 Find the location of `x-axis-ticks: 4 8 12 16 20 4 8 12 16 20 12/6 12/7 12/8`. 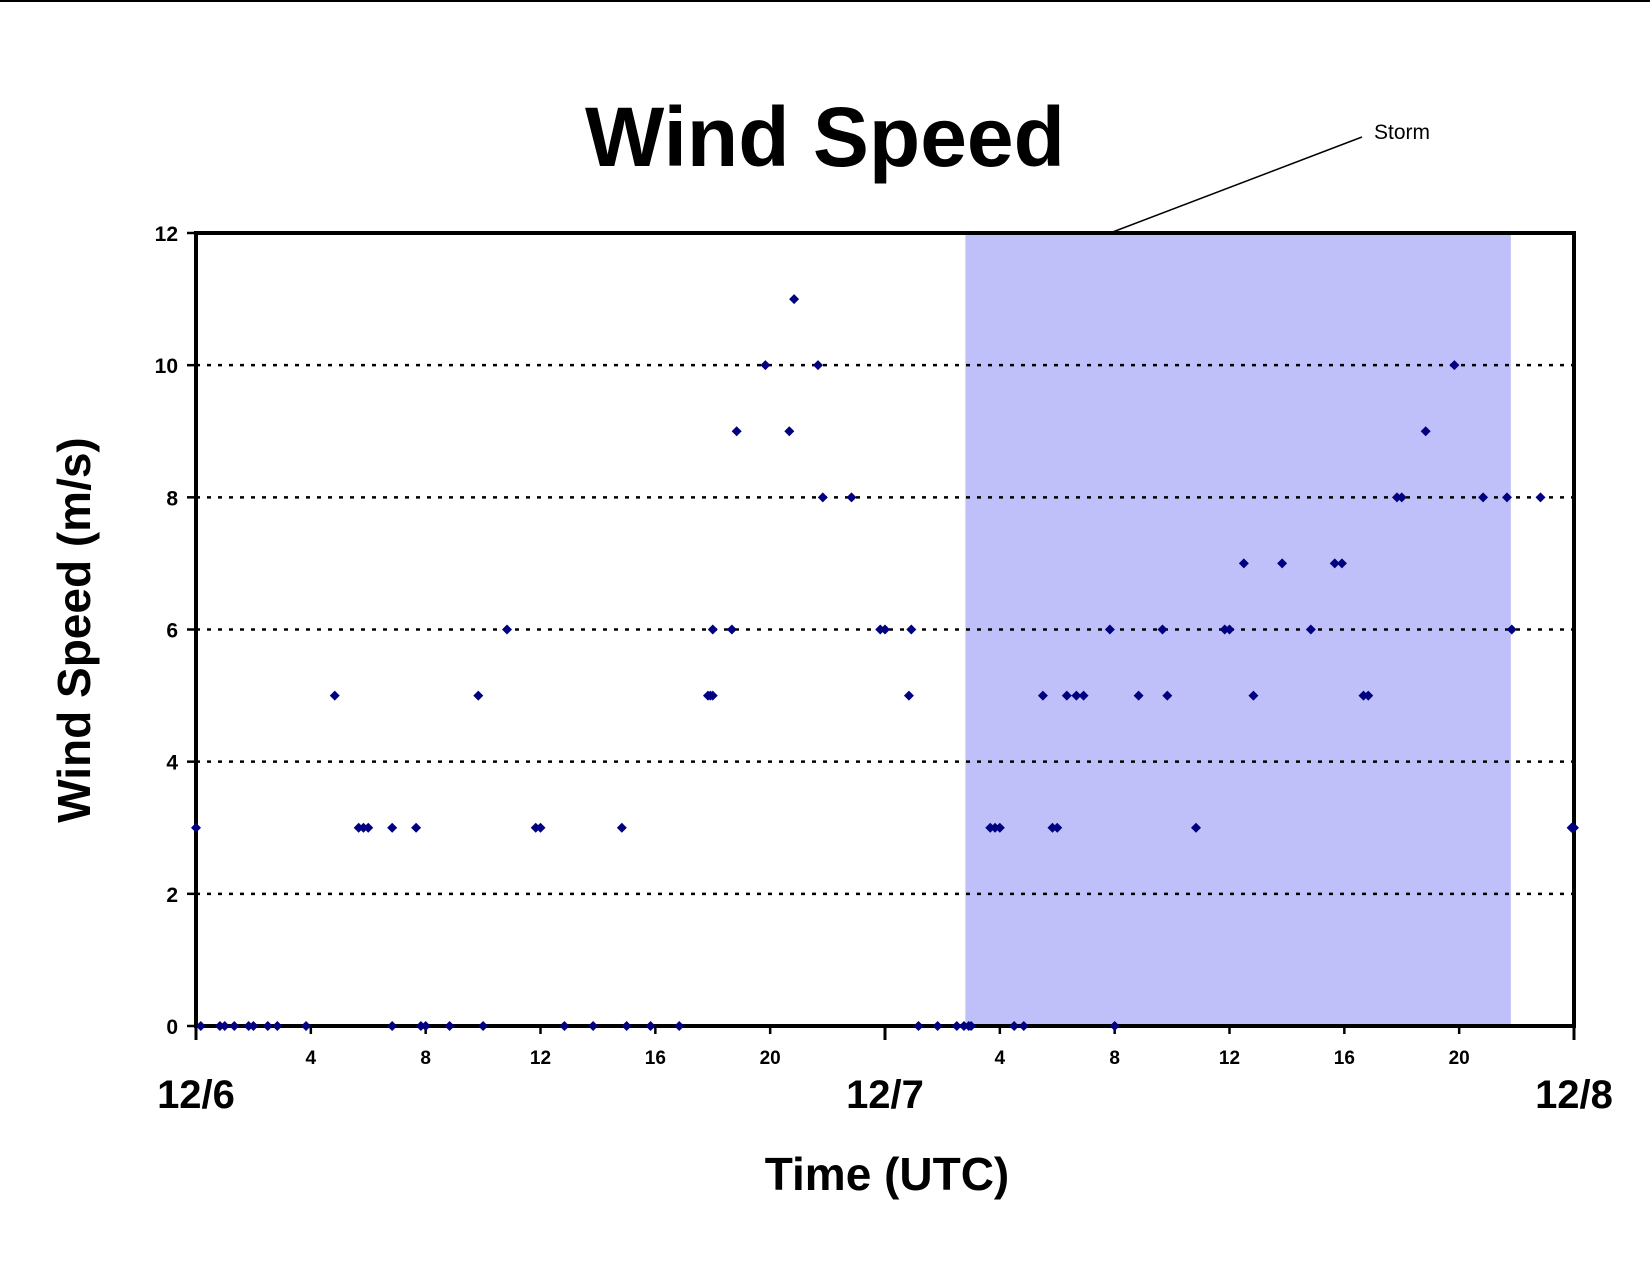

x-axis-ticks: 4 8 12 16 20 4 8 12 16 20 12/6 12/7 12/8 is located at coordinates (885, 1071).